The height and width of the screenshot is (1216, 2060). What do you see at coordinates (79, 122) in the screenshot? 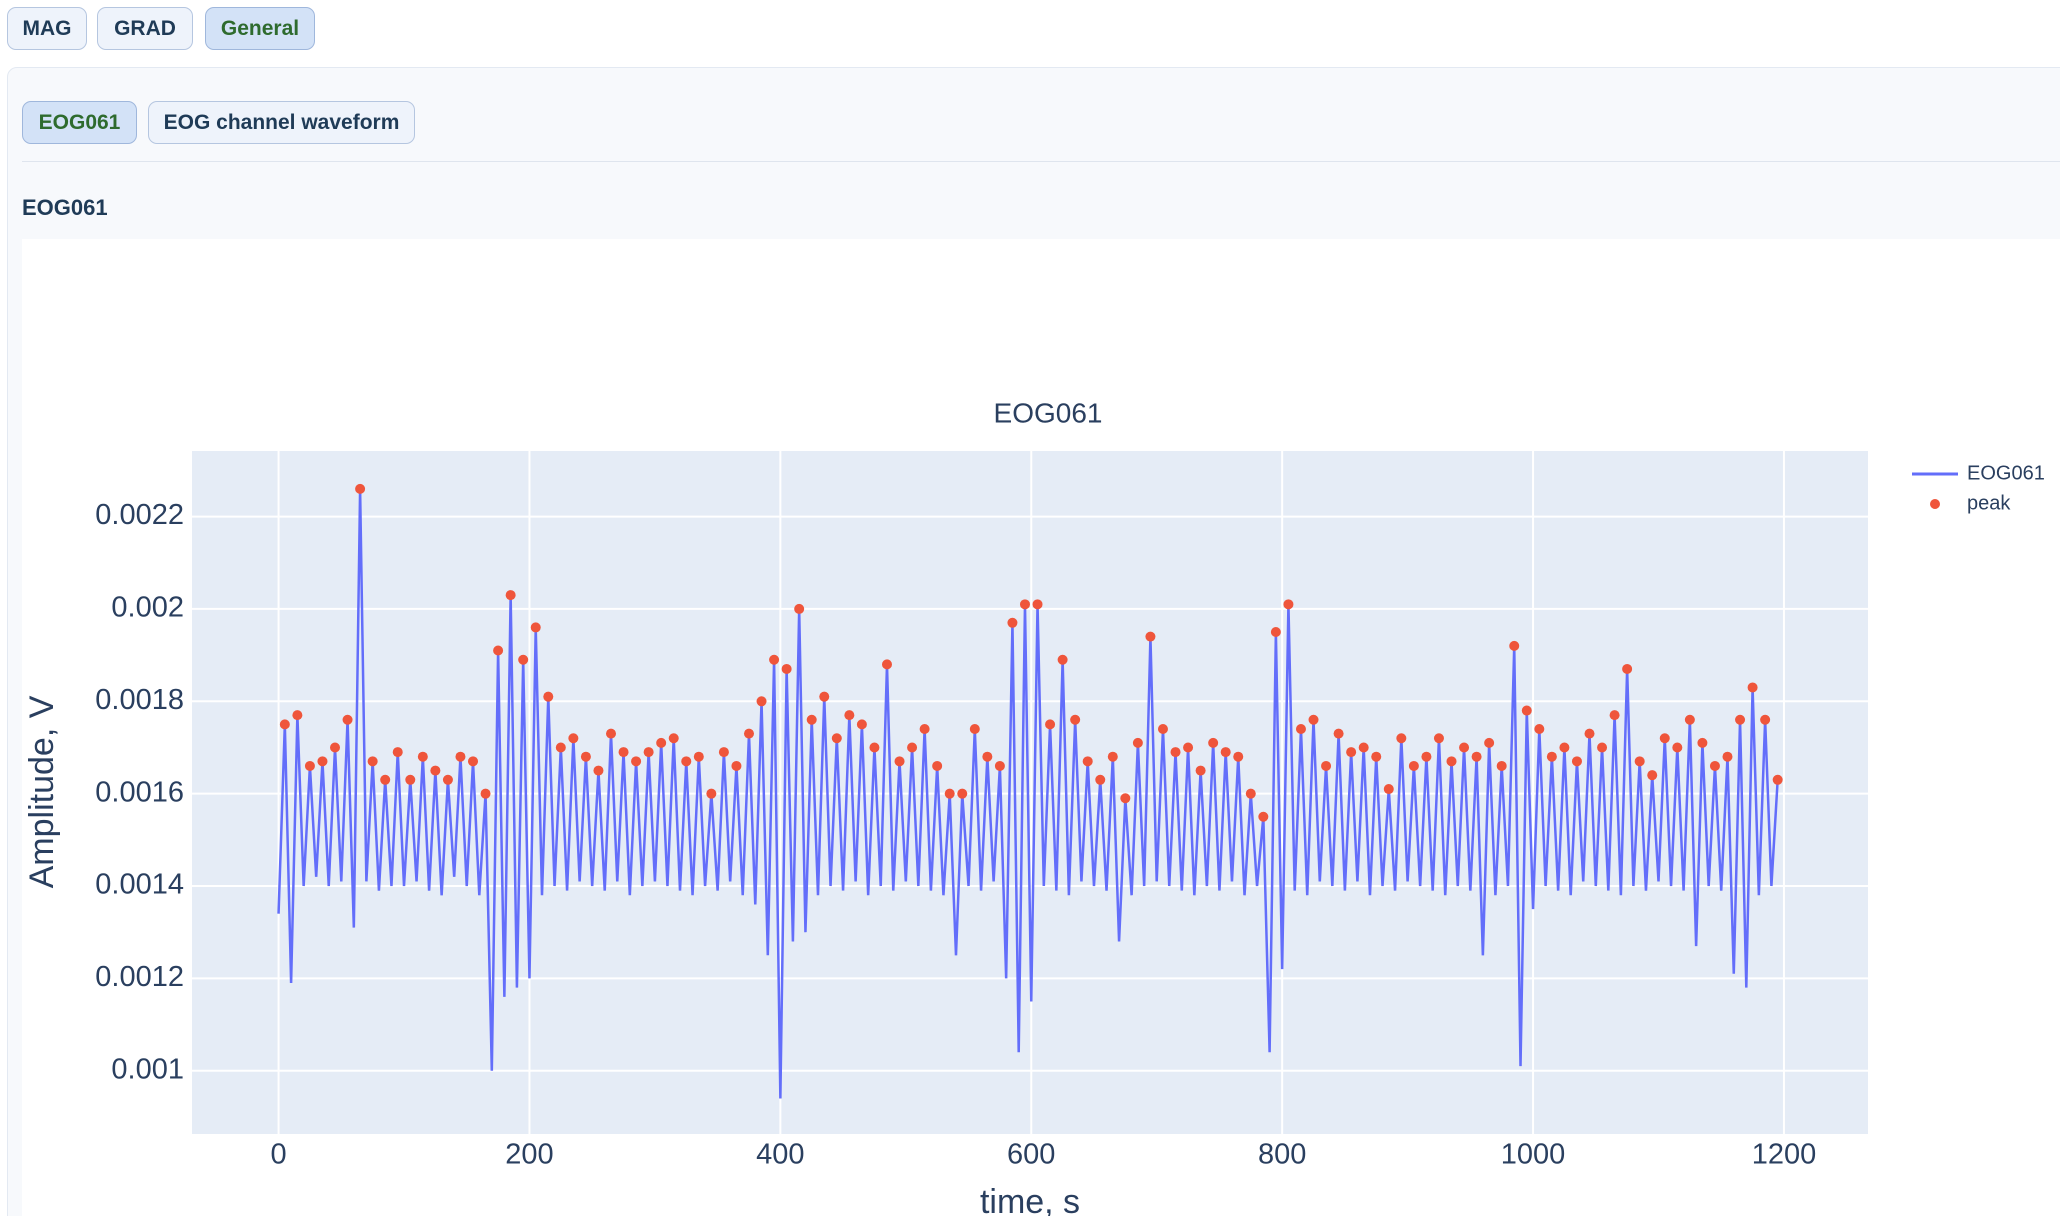
I see `subtab-button: EOG061` at bounding box center [79, 122].